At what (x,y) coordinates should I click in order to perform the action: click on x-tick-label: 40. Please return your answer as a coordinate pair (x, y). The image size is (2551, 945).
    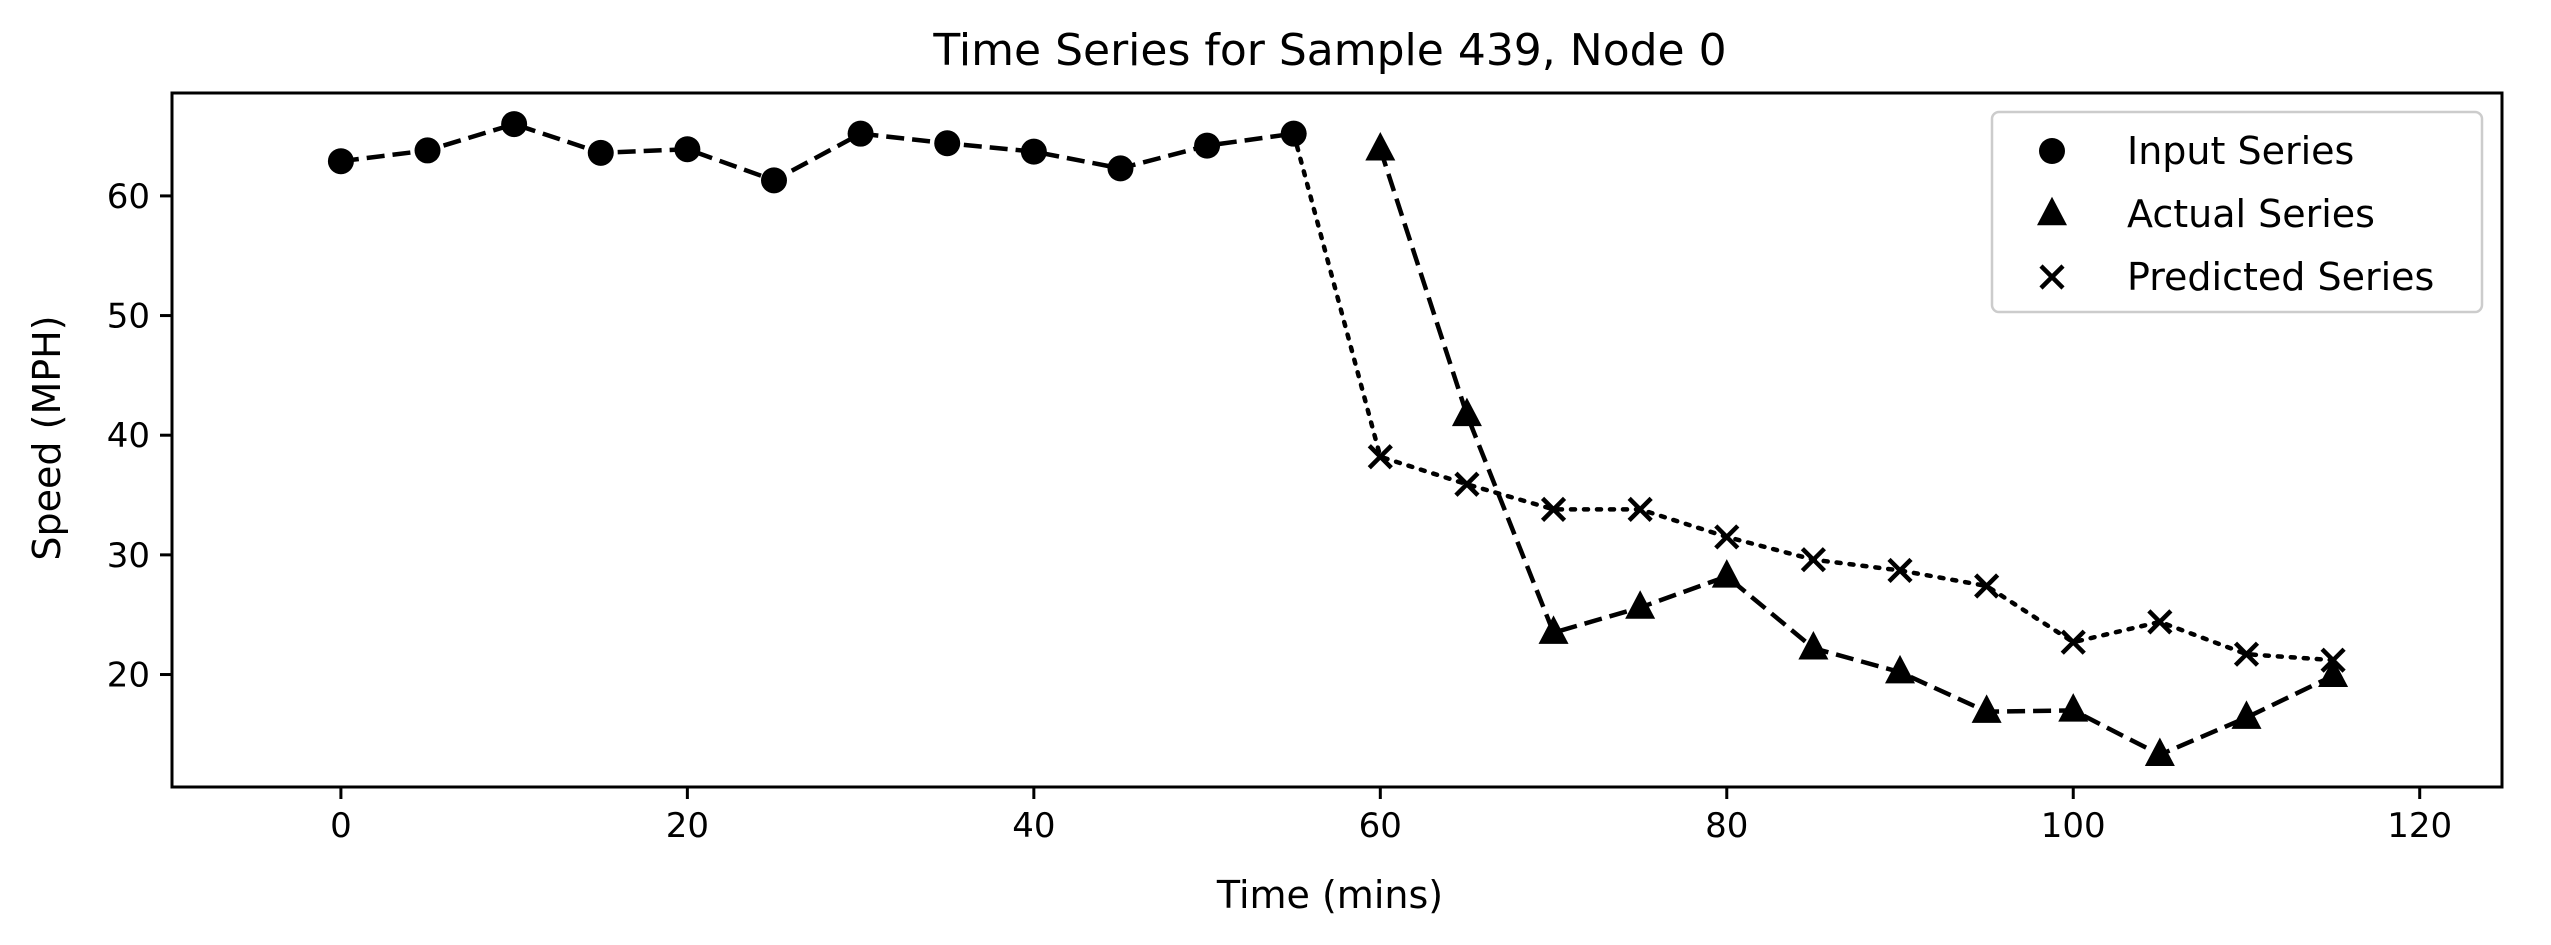
    Looking at the image, I should click on (1033, 826).